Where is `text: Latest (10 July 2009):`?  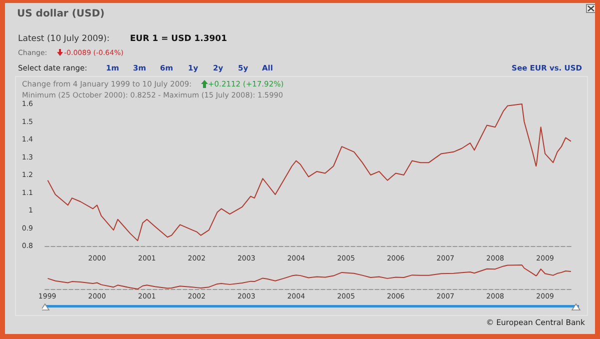
text: Latest (10 July 2009): is located at coordinates (64, 39).